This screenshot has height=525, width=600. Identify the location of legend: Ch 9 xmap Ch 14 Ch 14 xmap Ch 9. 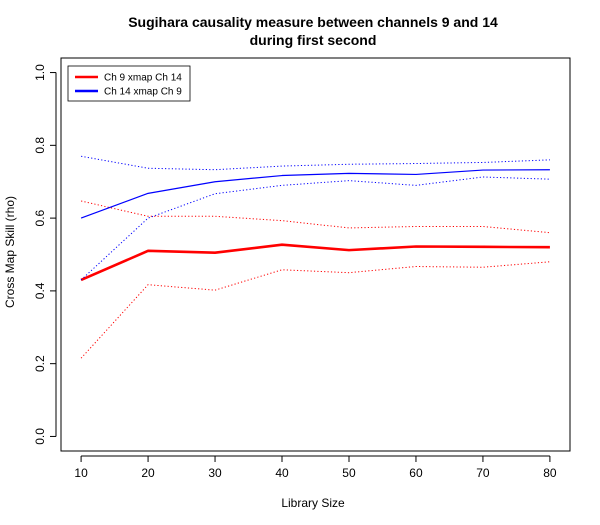
(129, 83).